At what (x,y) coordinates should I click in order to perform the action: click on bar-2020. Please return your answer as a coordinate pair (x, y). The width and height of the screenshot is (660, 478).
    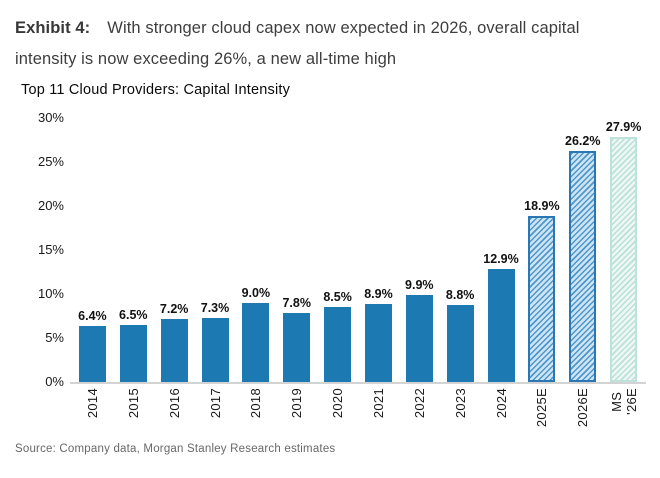
    Looking at the image, I should click on (338, 344).